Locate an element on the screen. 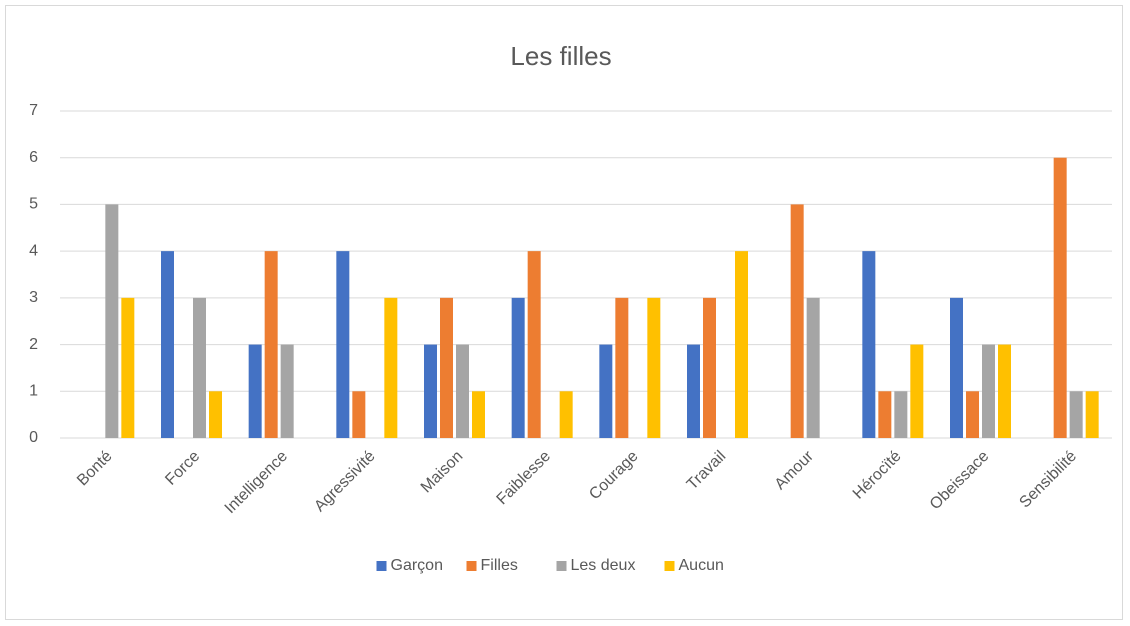  legend-label: Filles is located at coordinates (499, 565).